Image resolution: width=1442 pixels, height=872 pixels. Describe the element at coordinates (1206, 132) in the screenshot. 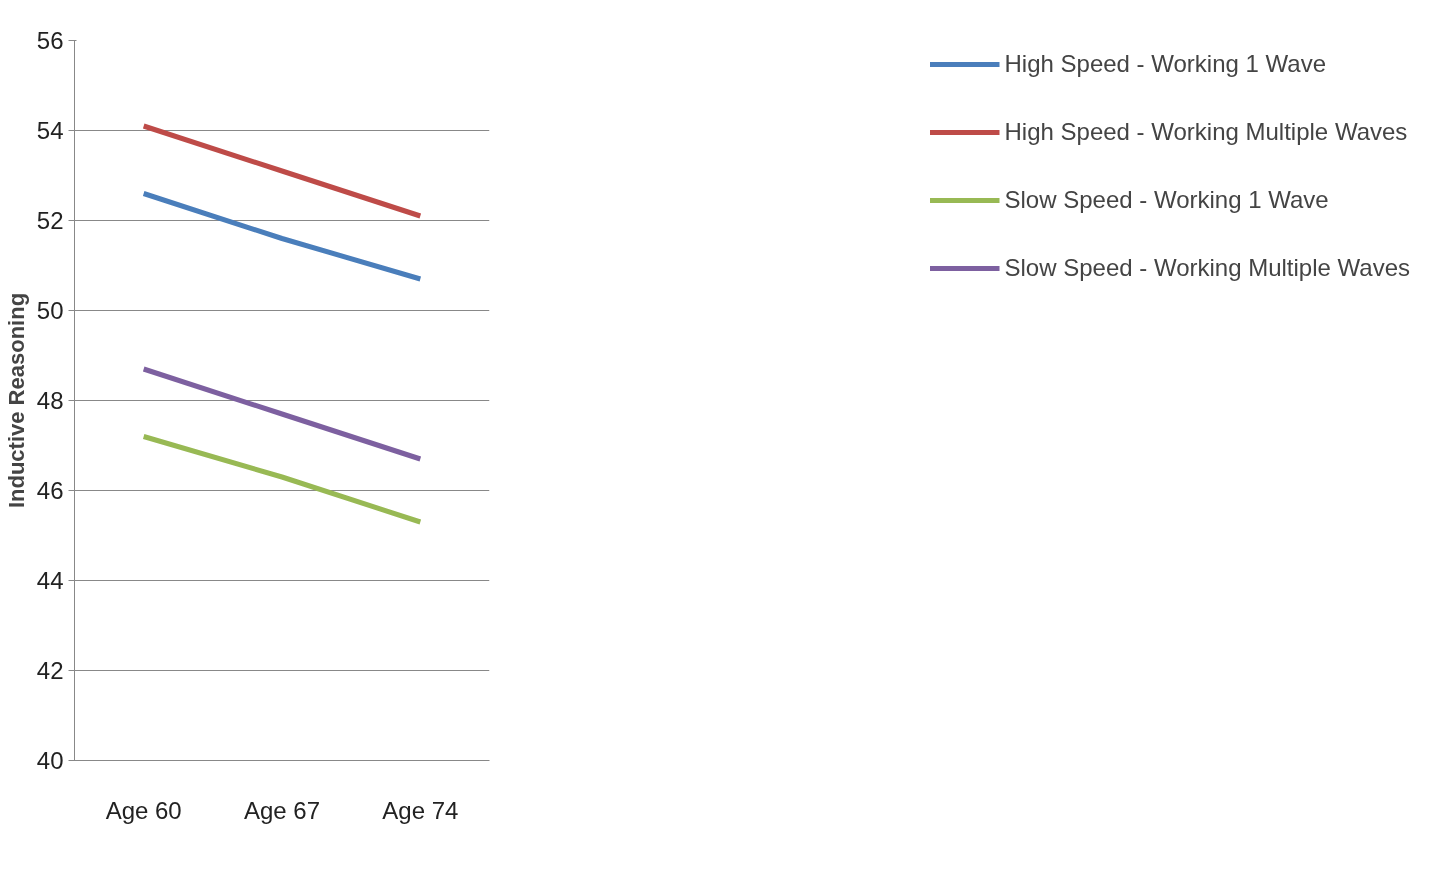

I see `legend-label: High Speed - Working Multiple Waves` at that location.